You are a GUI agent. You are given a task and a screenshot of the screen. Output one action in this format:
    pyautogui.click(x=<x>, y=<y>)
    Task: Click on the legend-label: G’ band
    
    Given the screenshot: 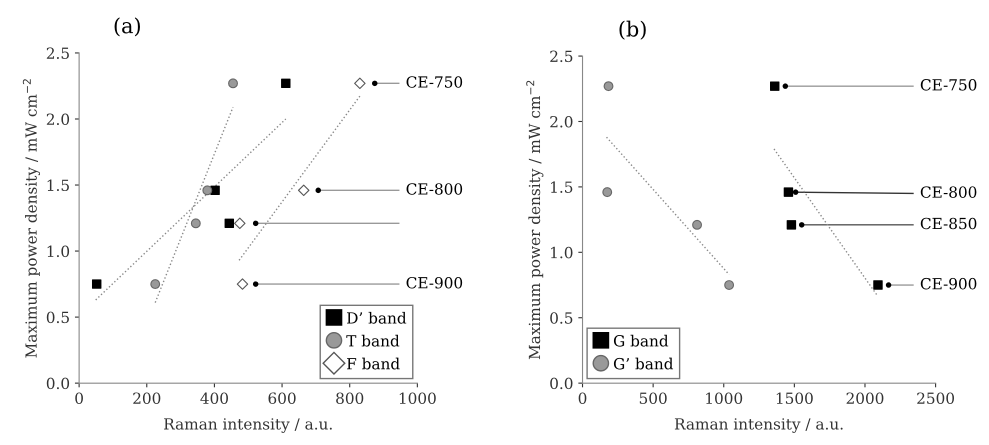 What is the action you would take?
    pyautogui.click(x=644, y=364)
    